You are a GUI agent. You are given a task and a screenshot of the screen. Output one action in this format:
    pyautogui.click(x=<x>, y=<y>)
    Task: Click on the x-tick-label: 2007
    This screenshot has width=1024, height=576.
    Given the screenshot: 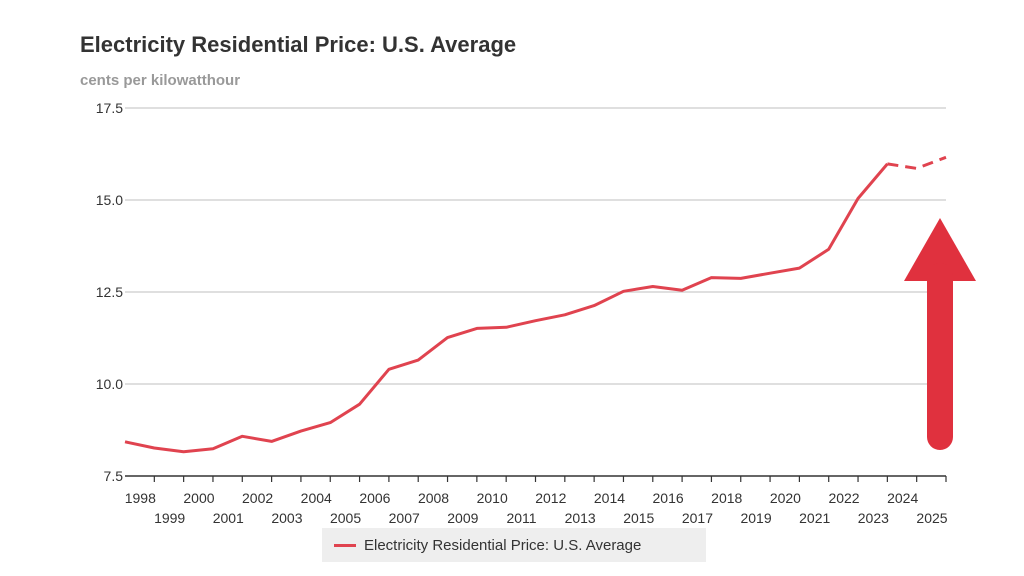 What is the action you would take?
    pyautogui.click(x=404, y=518)
    